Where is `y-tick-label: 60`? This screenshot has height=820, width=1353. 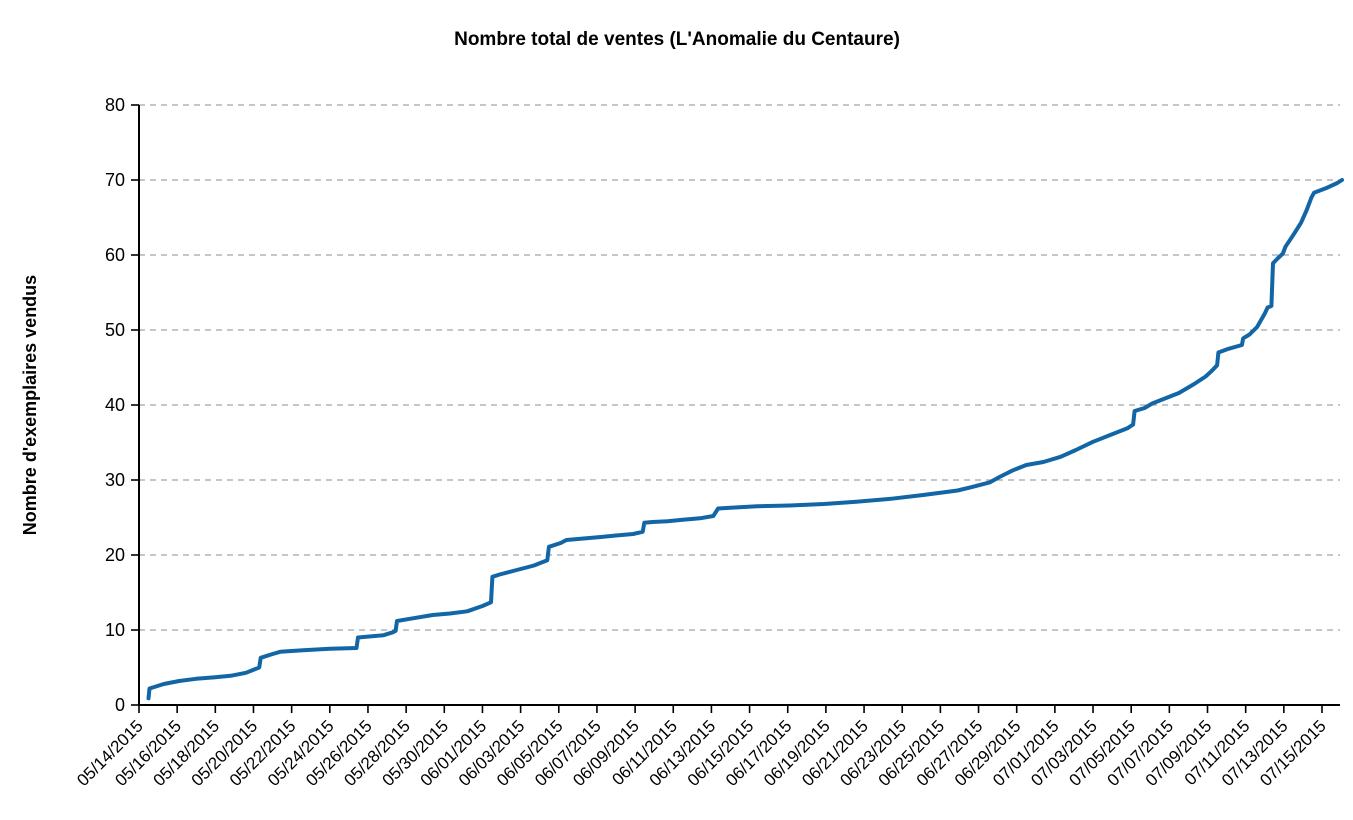
y-tick-label: 60 is located at coordinates (115, 255).